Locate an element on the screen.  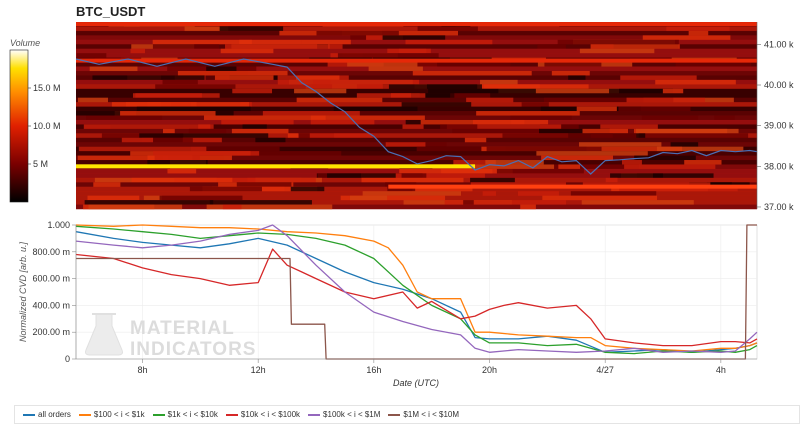
legend-item: $1k < i < $10k is located at coordinates (185, 414).